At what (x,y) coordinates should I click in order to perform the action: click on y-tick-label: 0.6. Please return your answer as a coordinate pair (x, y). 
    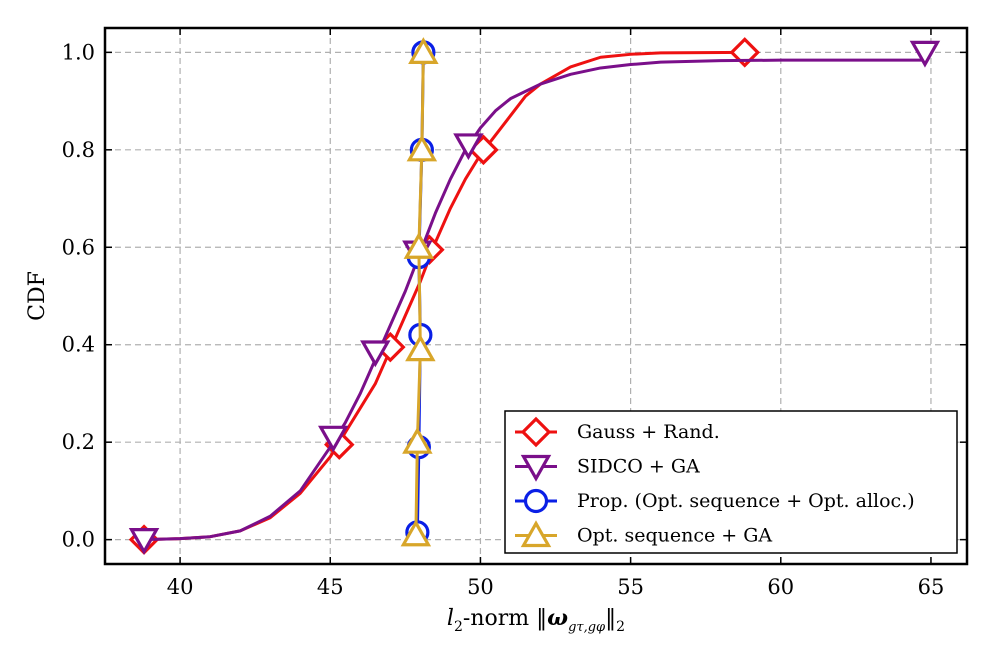
    Looking at the image, I should click on (78, 247).